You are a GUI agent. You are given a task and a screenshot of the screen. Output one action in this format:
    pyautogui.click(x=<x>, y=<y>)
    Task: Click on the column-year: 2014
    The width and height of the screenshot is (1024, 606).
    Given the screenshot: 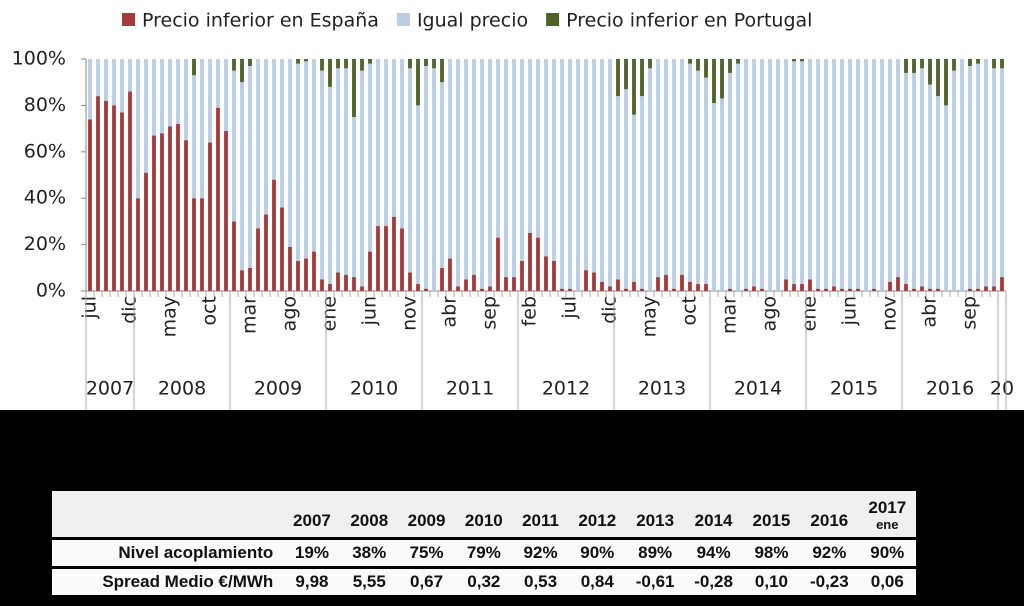 What is the action you would take?
    pyautogui.click(x=713, y=520)
    